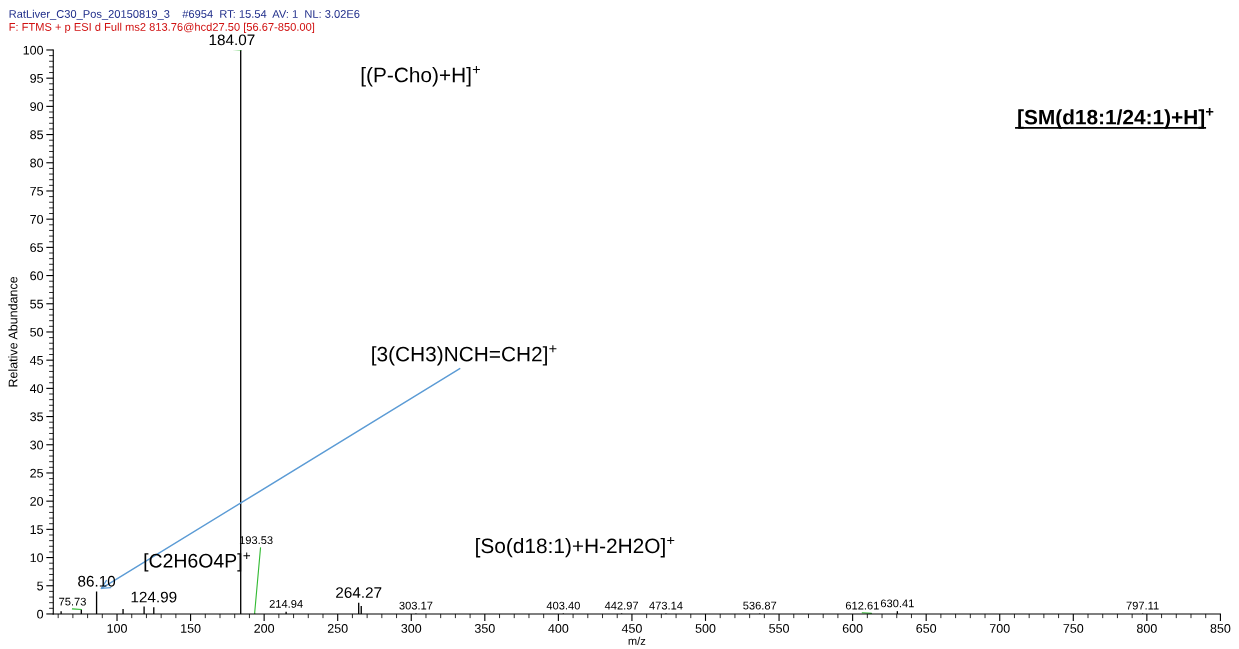  I want to click on annotation: 124.99, so click(154, 597).